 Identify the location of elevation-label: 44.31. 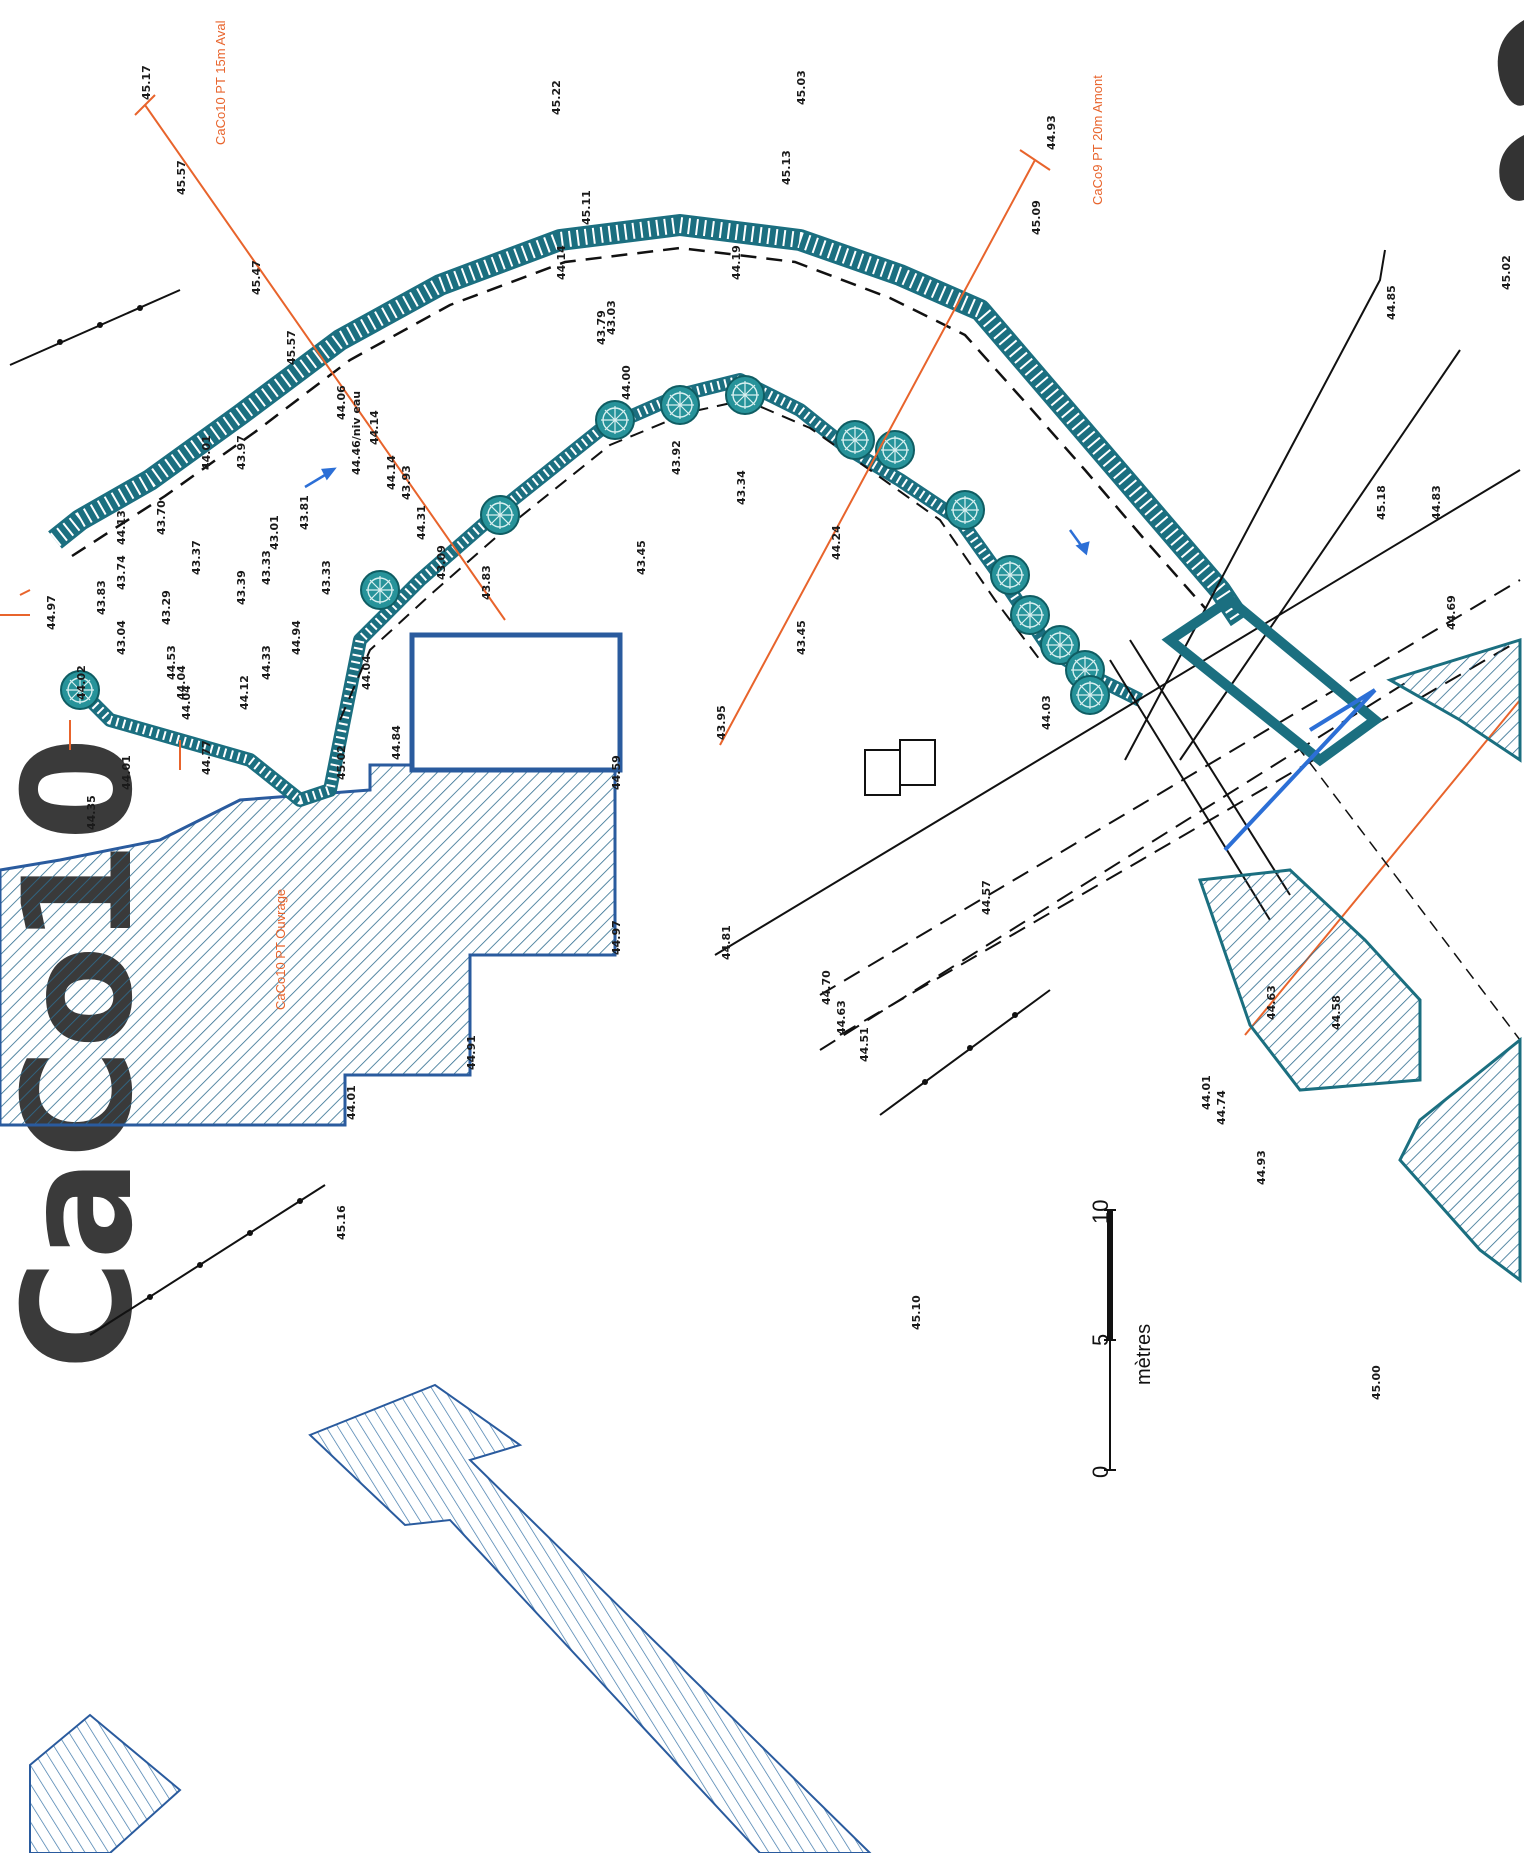
(421, 522).